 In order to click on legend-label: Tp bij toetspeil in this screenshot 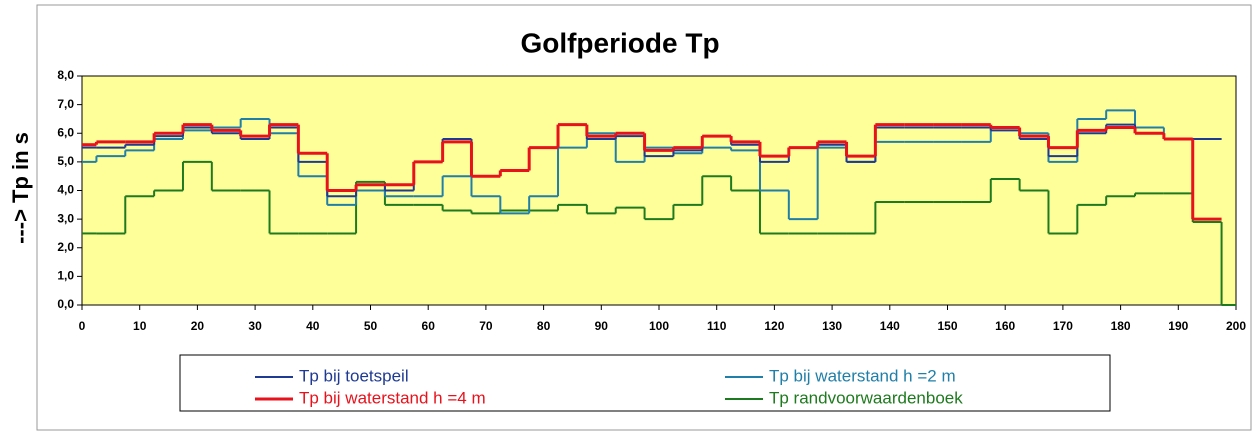, I will do `click(354, 375)`.